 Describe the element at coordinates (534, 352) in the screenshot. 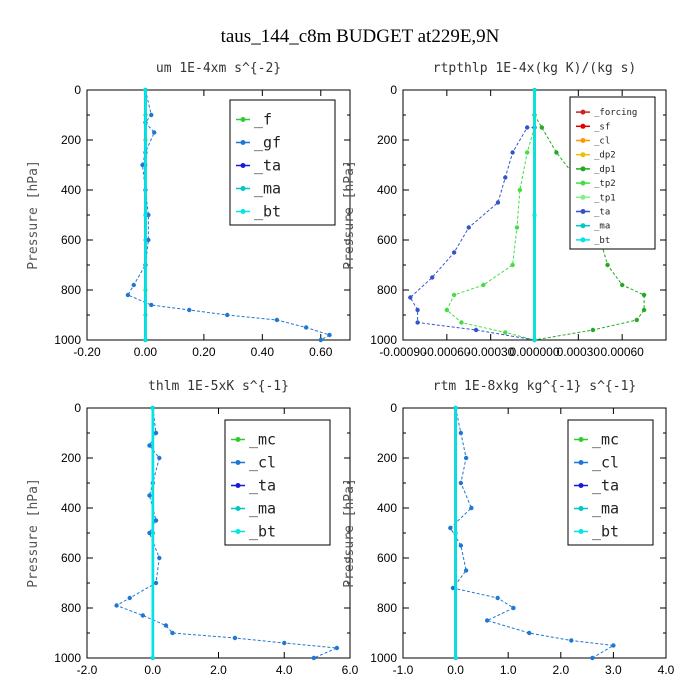

I see `x-tick-label: 0.000000` at that location.